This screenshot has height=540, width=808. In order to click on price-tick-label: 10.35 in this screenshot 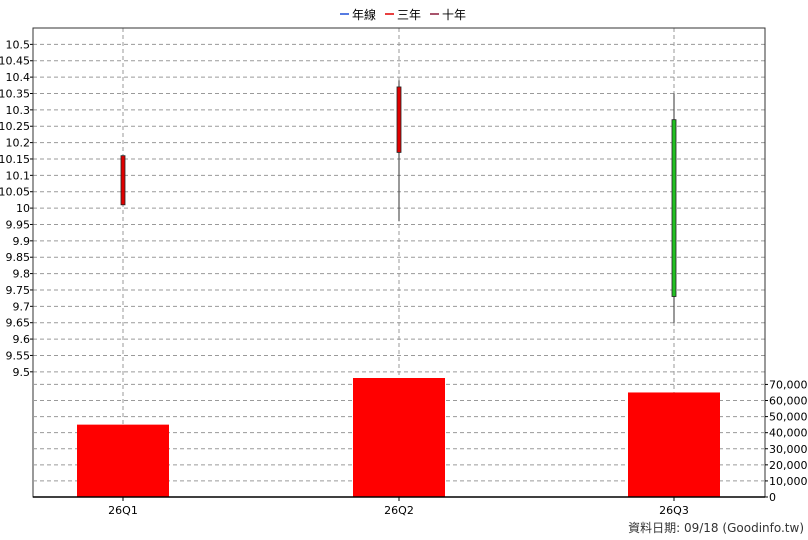, I will do `click(15, 93)`.